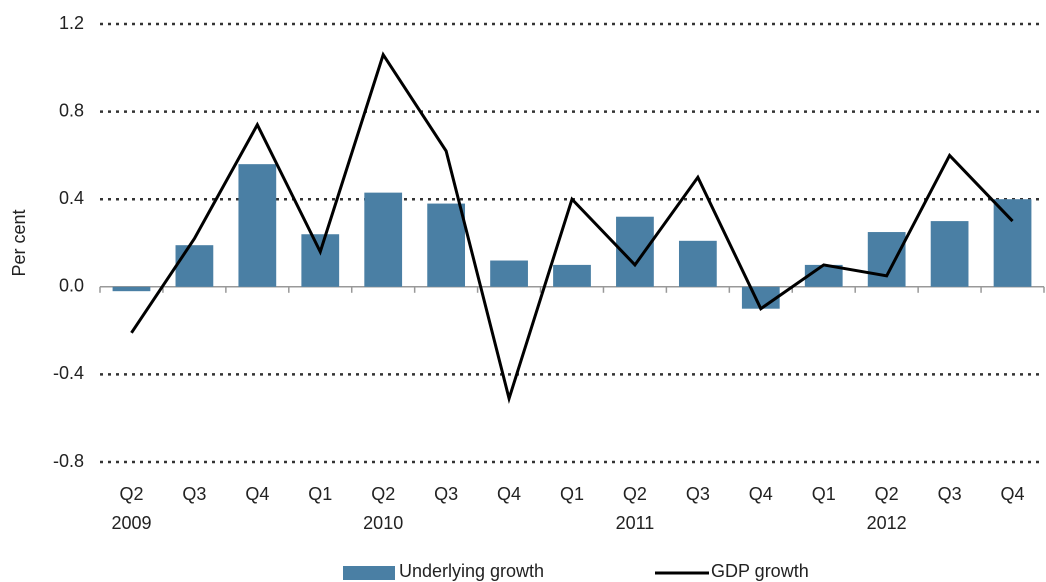  I want to click on y-tick-label: 0.8, so click(71, 110).